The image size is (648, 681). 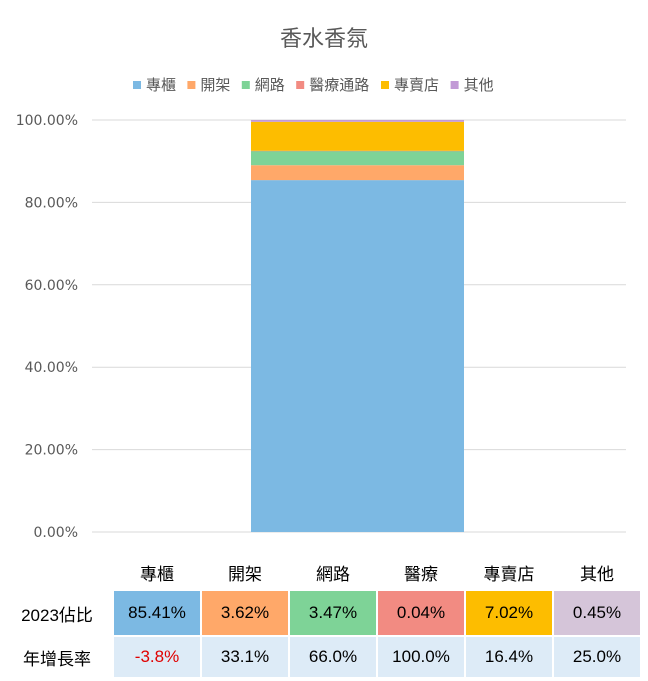 I want to click on header-cell: 其他, so click(x=597, y=574).